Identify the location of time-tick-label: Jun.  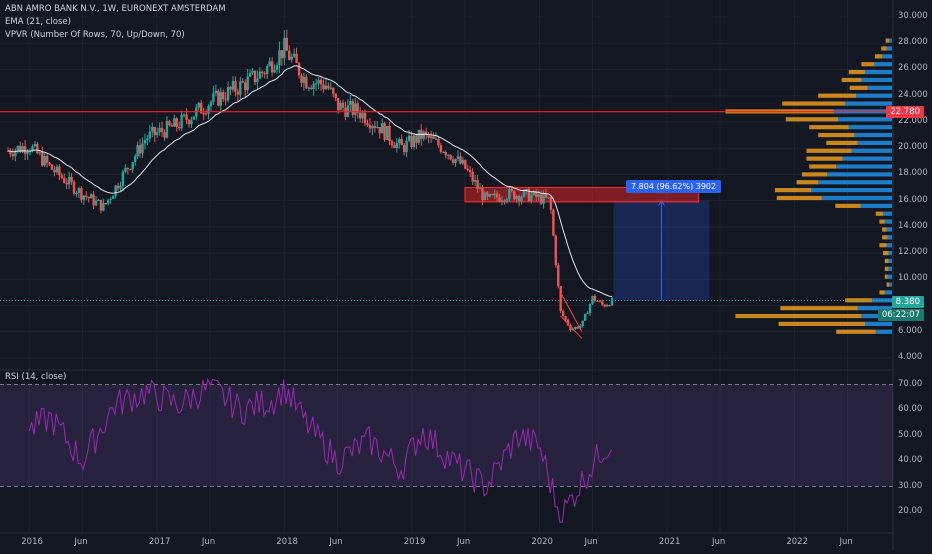
(846, 542).